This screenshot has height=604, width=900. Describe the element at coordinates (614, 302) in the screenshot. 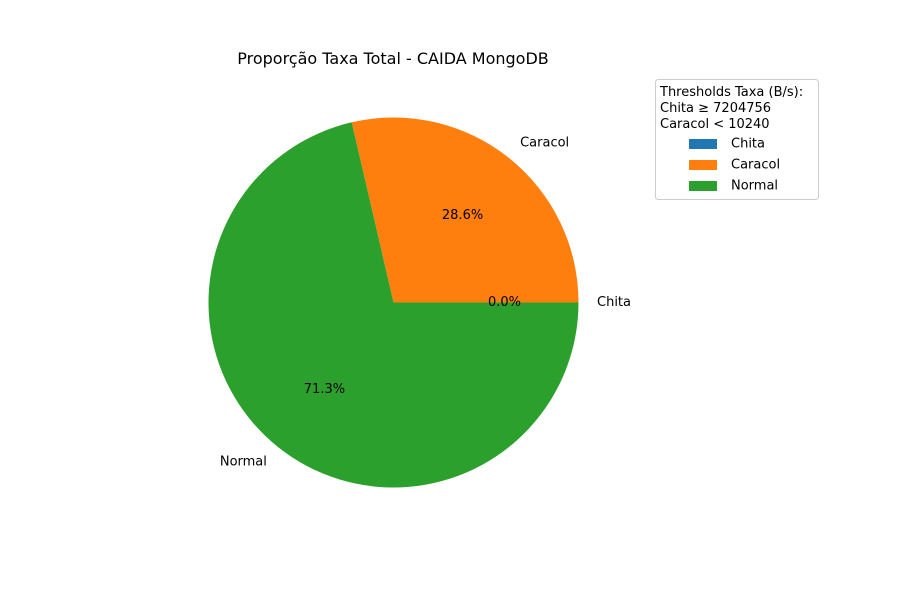

I see `slice-label-chita: Chita` at that location.